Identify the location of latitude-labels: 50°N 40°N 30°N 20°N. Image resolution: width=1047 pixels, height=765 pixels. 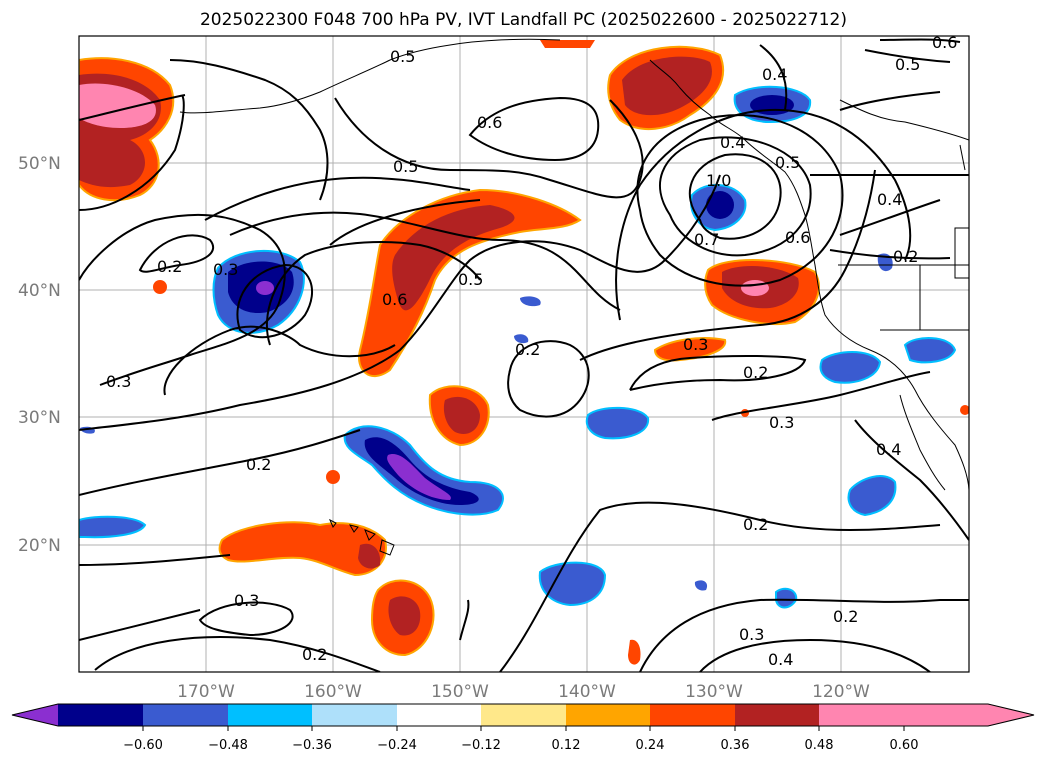
(39, 355).